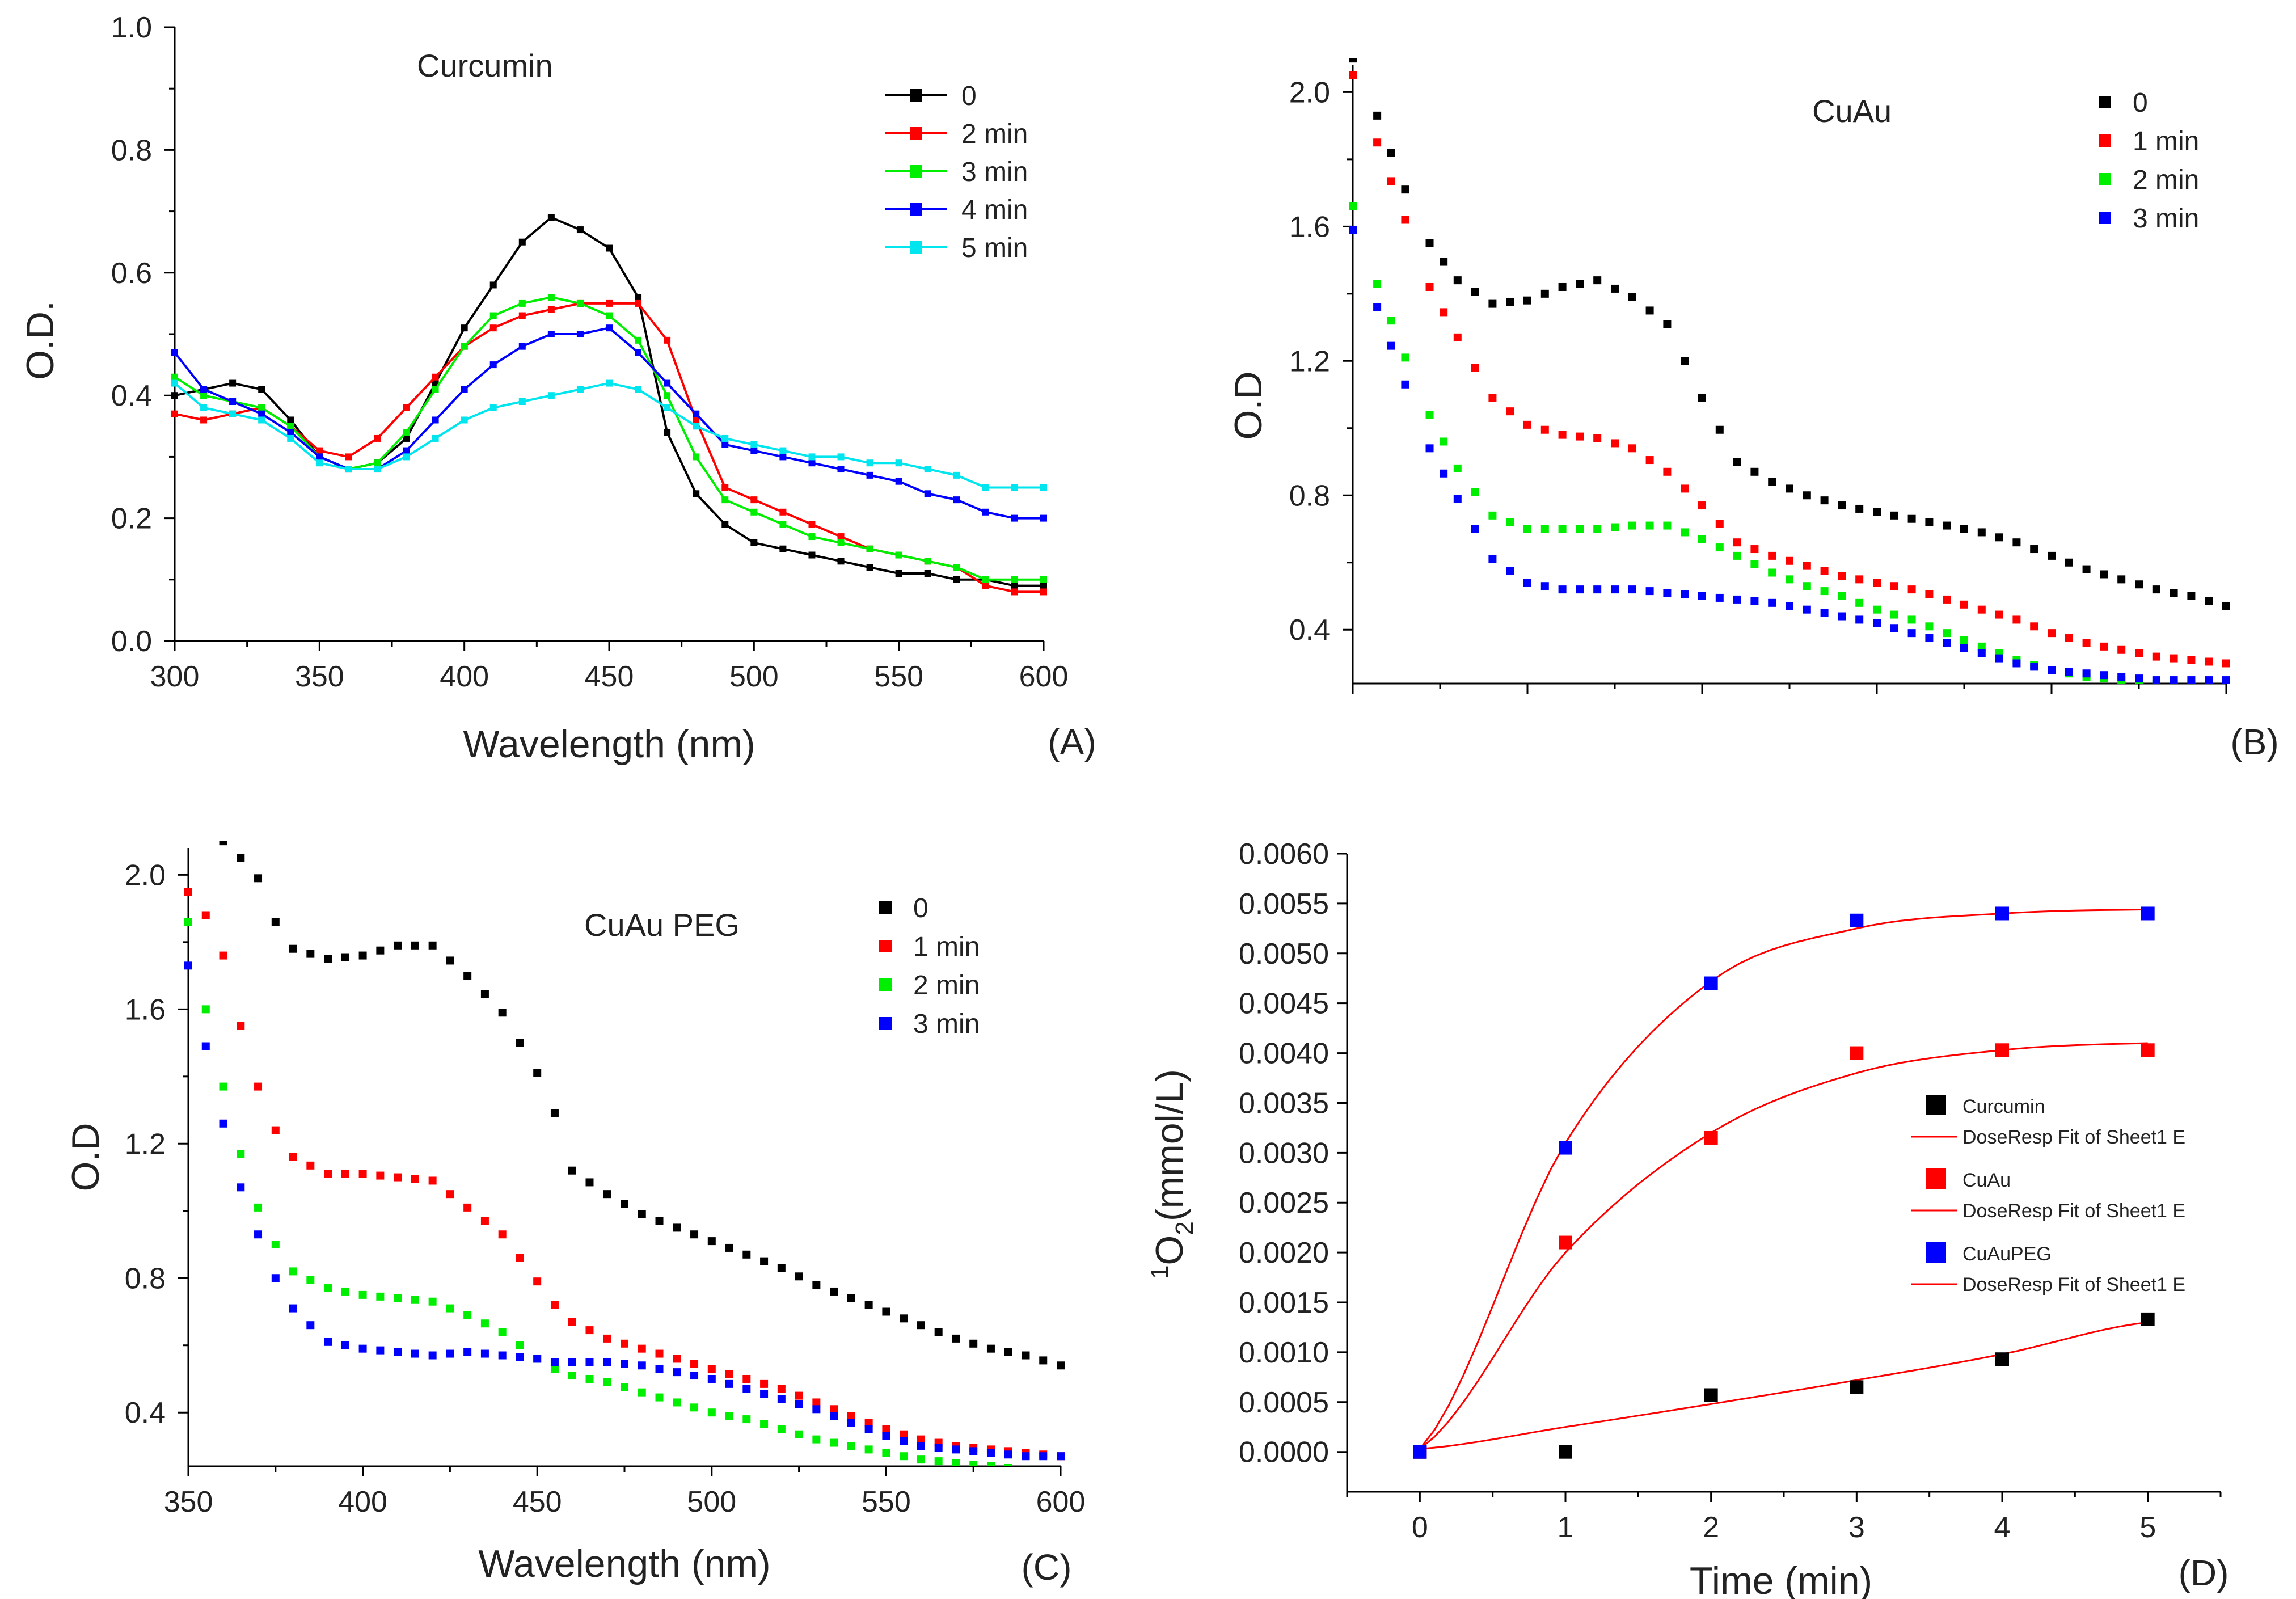 This screenshot has height=1599, width=2296. Describe the element at coordinates (2166, 219) in the screenshot. I see `legend-label: 3 min` at that location.